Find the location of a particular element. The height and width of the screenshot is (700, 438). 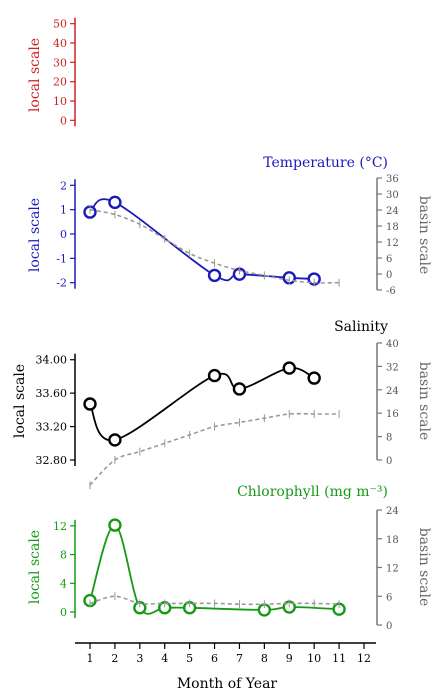

panel-1-ylabel: local scale is located at coordinates (35, 75).